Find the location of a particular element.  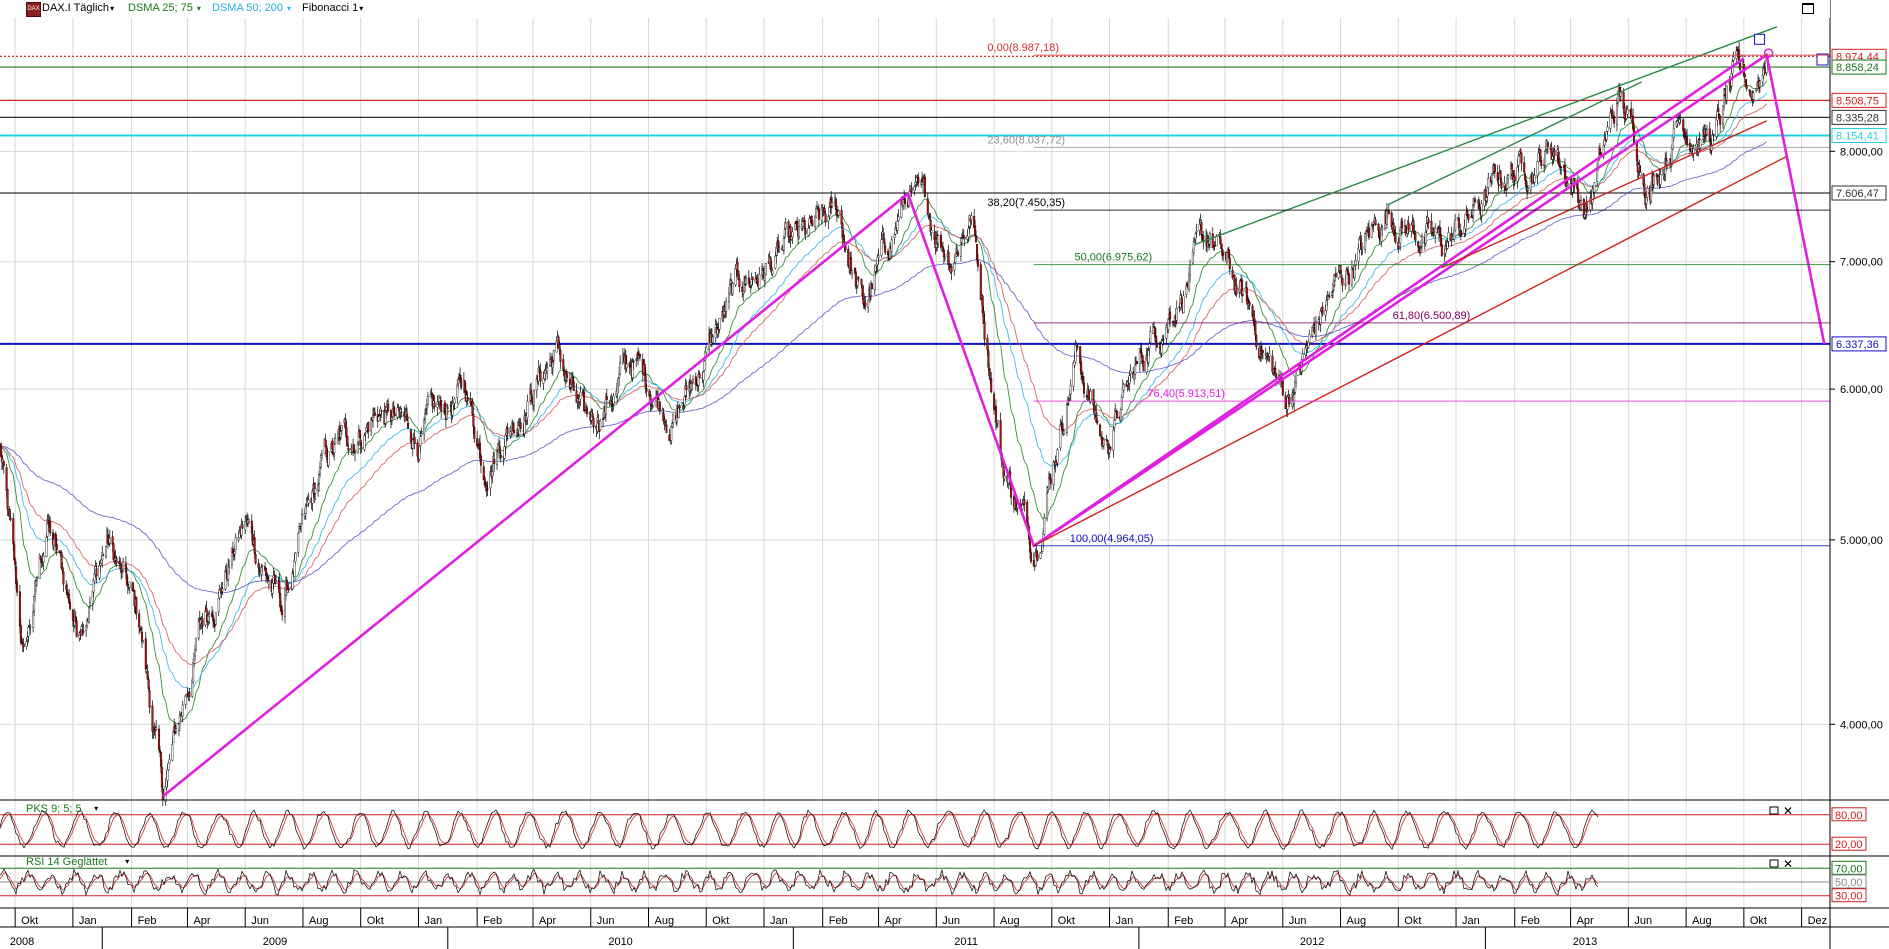

fibonacci-label: Fibonacci 1 is located at coordinates (330, 8).